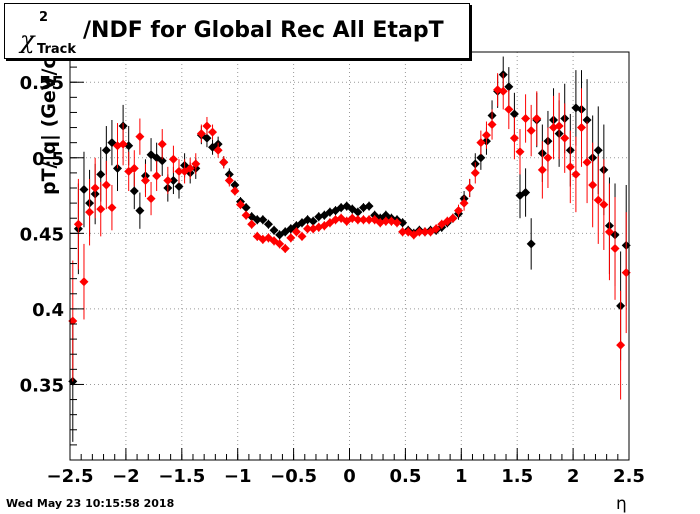 This screenshot has height=514, width=700. I want to click on chart-title-box: χ 2 Track /NDF for Global Rec All EtapT, so click(237, 31).